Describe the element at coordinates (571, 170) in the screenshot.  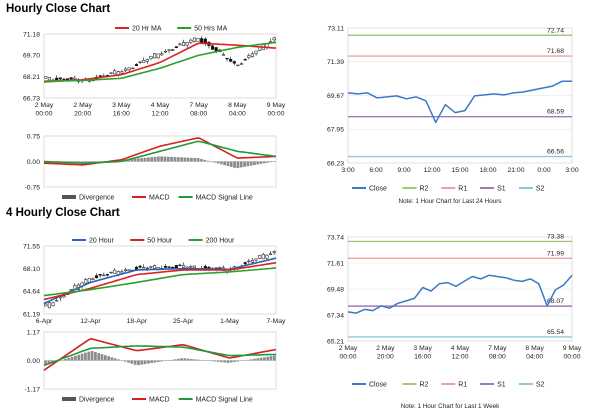
I see `hourly-24h-x-tick: 3:00` at that location.